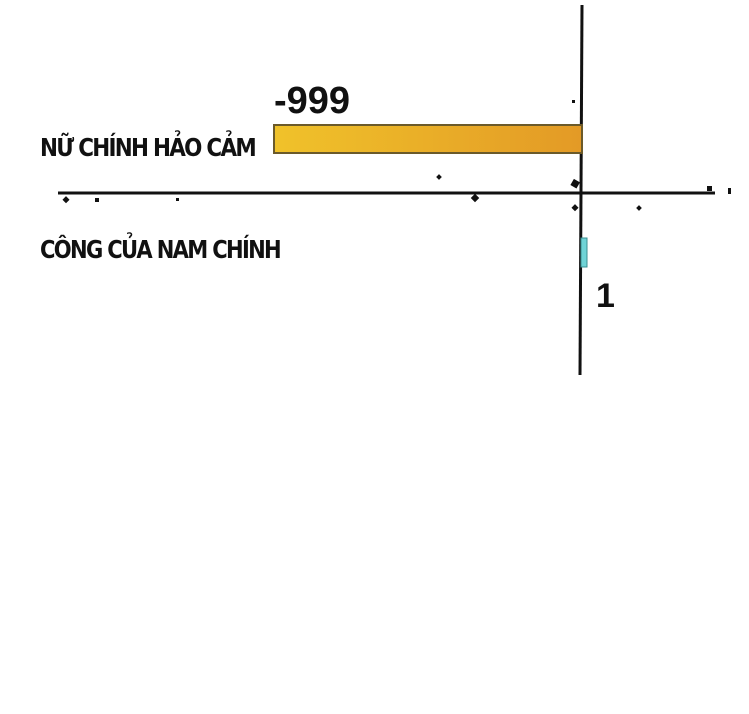 The width and height of the screenshot is (749, 714). Describe the element at coordinates (605, 296) in the screenshot. I see `data-label-1: 1` at that location.